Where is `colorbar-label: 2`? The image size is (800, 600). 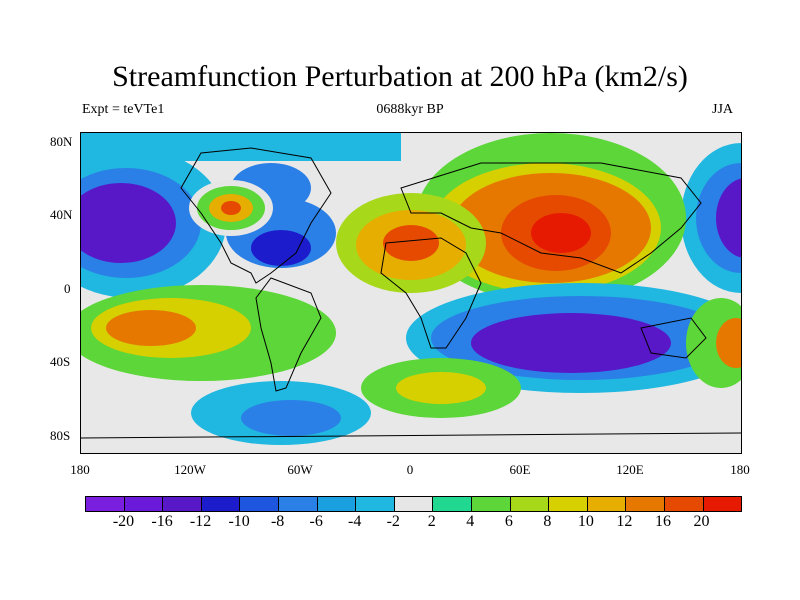
colorbar-label: 2 is located at coordinates (431, 521).